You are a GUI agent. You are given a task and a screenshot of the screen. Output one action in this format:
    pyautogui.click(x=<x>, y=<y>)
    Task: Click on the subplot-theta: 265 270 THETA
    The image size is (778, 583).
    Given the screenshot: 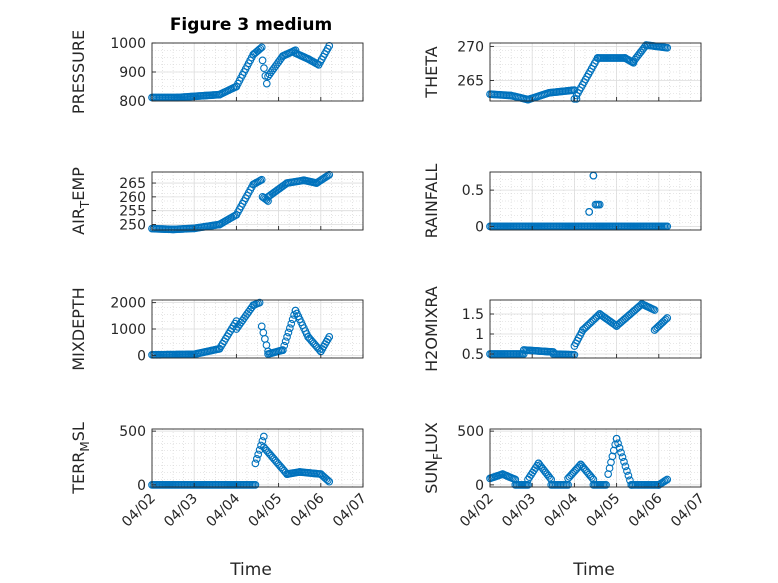 What is the action you would take?
    pyautogui.click(x=562, y=71)
    